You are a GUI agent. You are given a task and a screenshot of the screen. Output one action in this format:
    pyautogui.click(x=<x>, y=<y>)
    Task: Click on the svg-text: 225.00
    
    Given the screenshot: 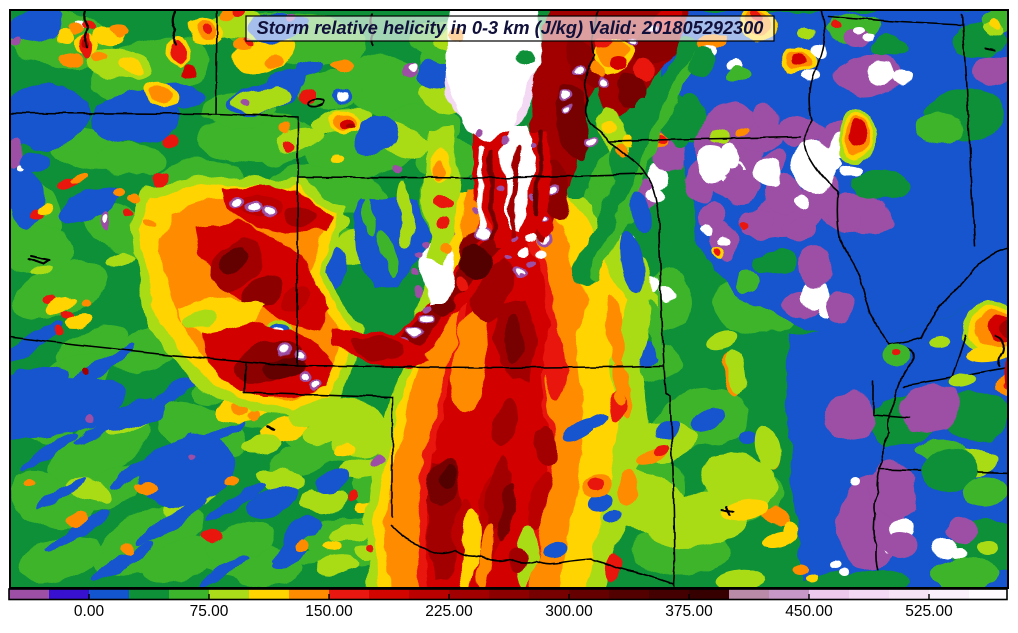 What is the action you would take?
    pyautogui.click(x=449, y=611)
    